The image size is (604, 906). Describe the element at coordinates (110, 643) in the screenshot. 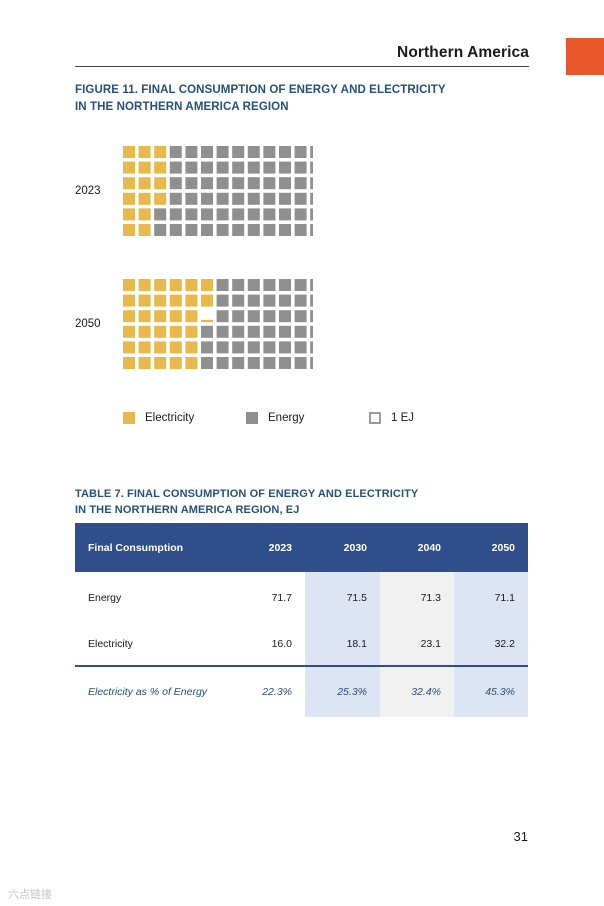

I see `table-cell: Electricity` at that location.